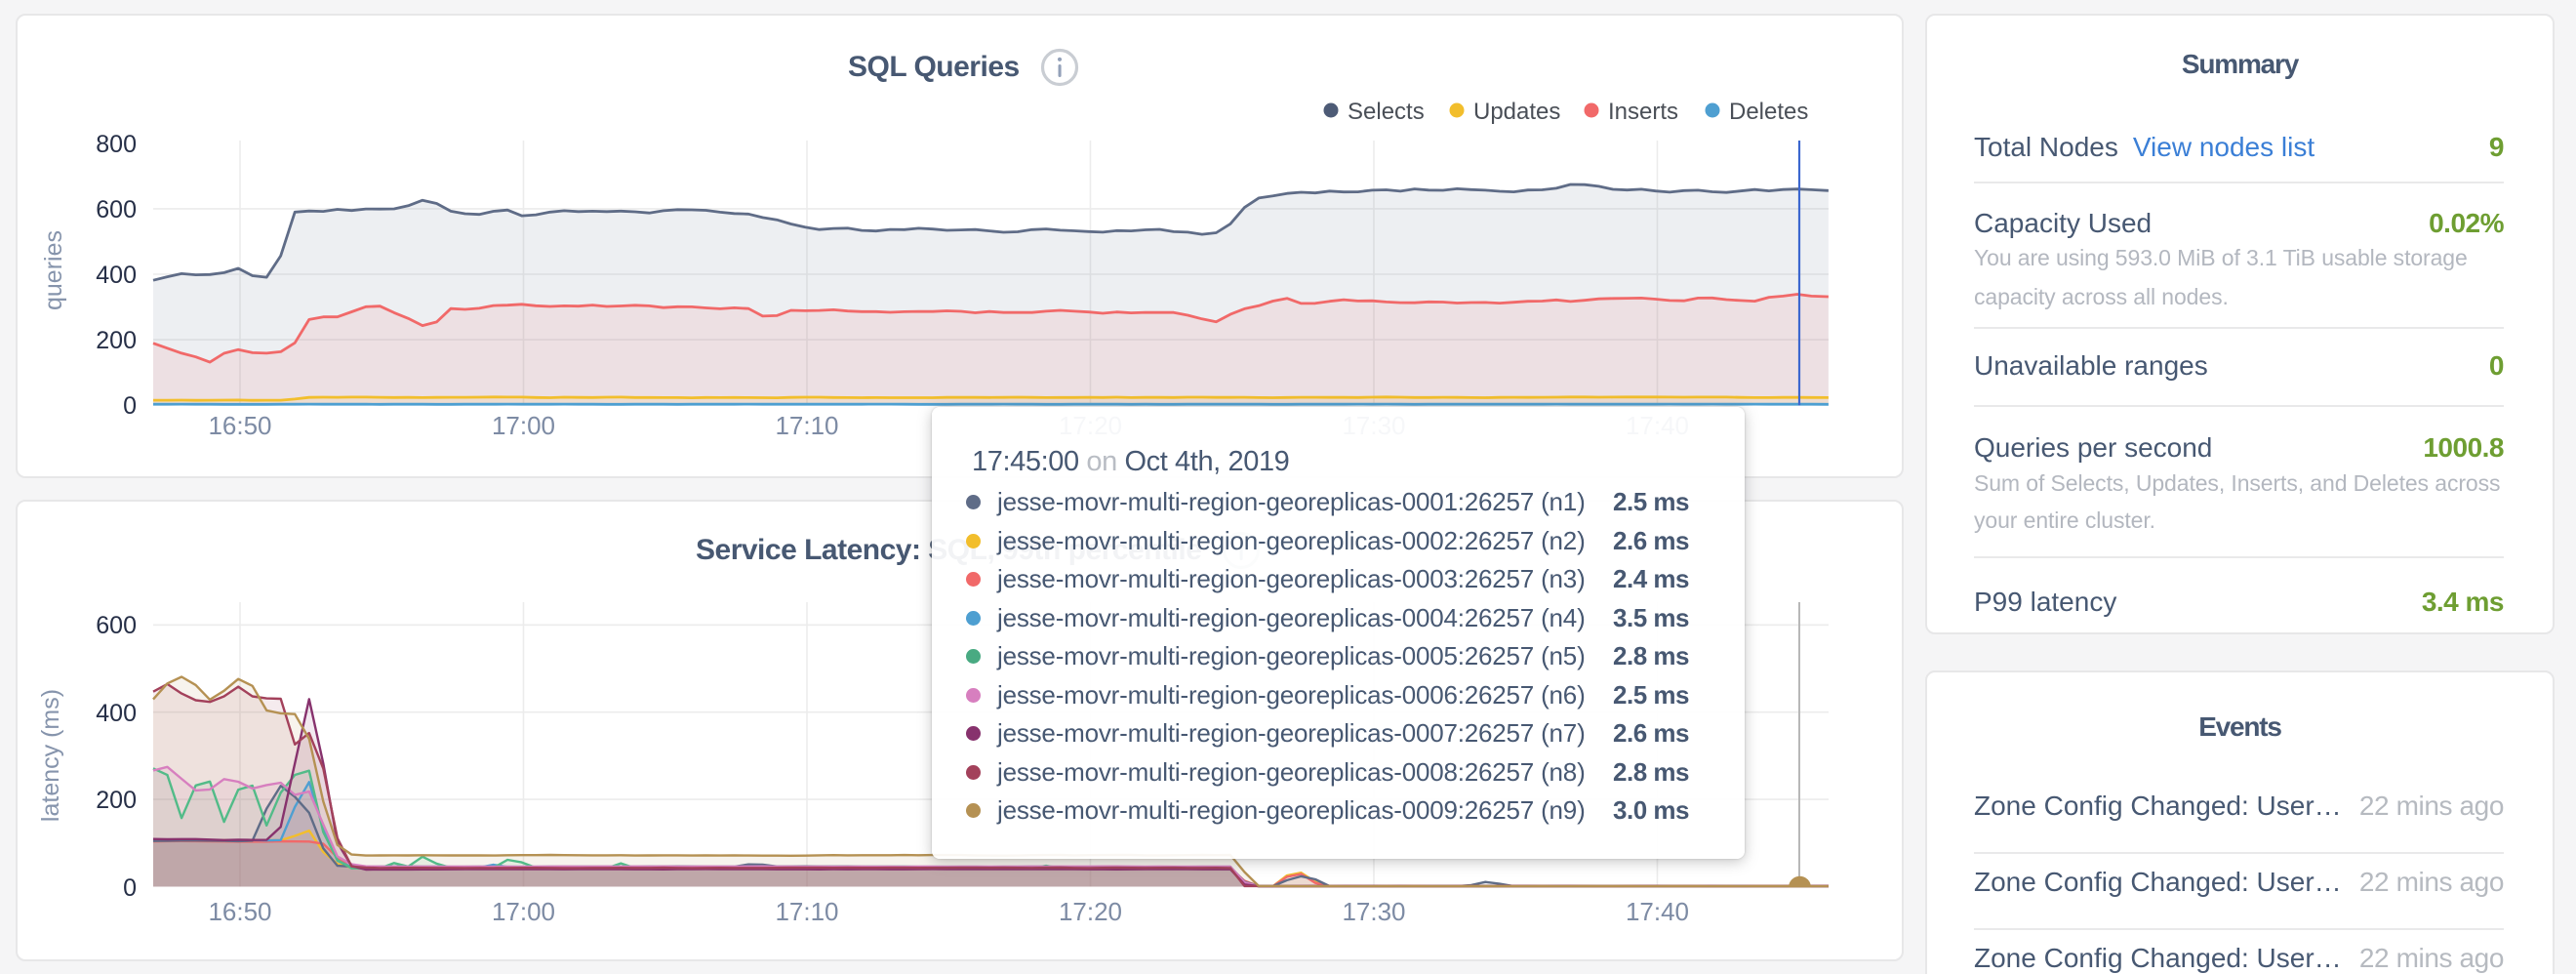 Image resolution: width=2576 pixels, height=974 pixels. Describe the element at coordinates (1643, 112) in the screenshot. I see `svg-text: Inserts` at that location.